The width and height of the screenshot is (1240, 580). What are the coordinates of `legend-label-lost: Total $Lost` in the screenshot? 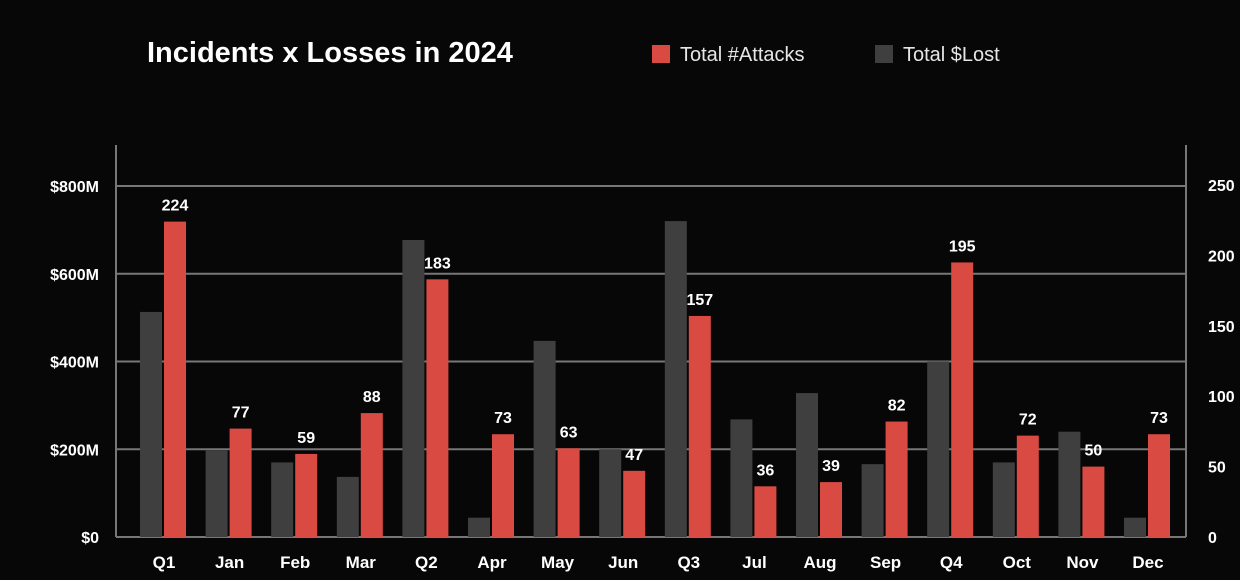 It's located at (951, 55).